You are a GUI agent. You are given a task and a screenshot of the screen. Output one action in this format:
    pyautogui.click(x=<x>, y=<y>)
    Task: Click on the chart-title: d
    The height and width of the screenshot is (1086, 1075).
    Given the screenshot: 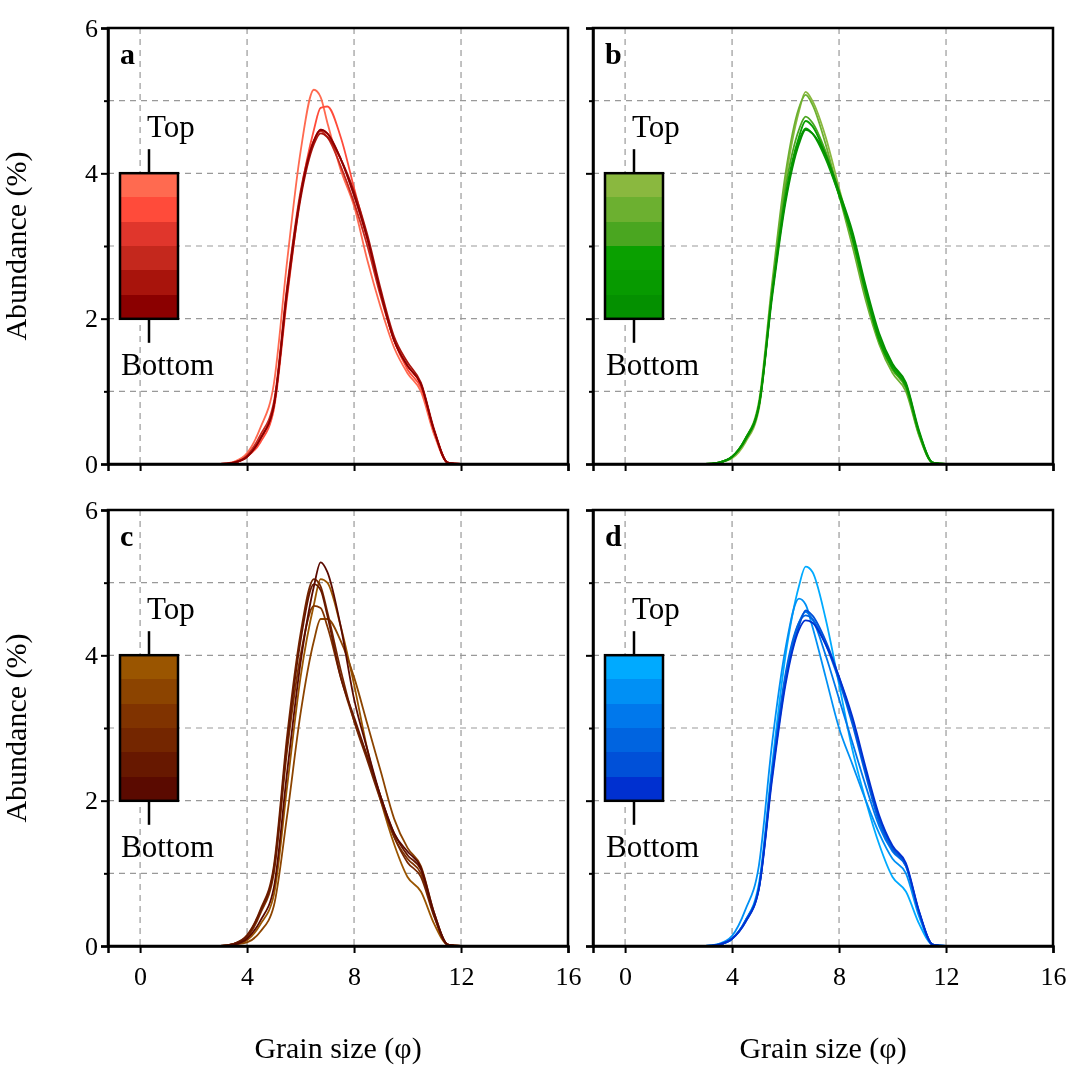 What is the action you would take?
    pyautogui.click(x=613, y=535)
    